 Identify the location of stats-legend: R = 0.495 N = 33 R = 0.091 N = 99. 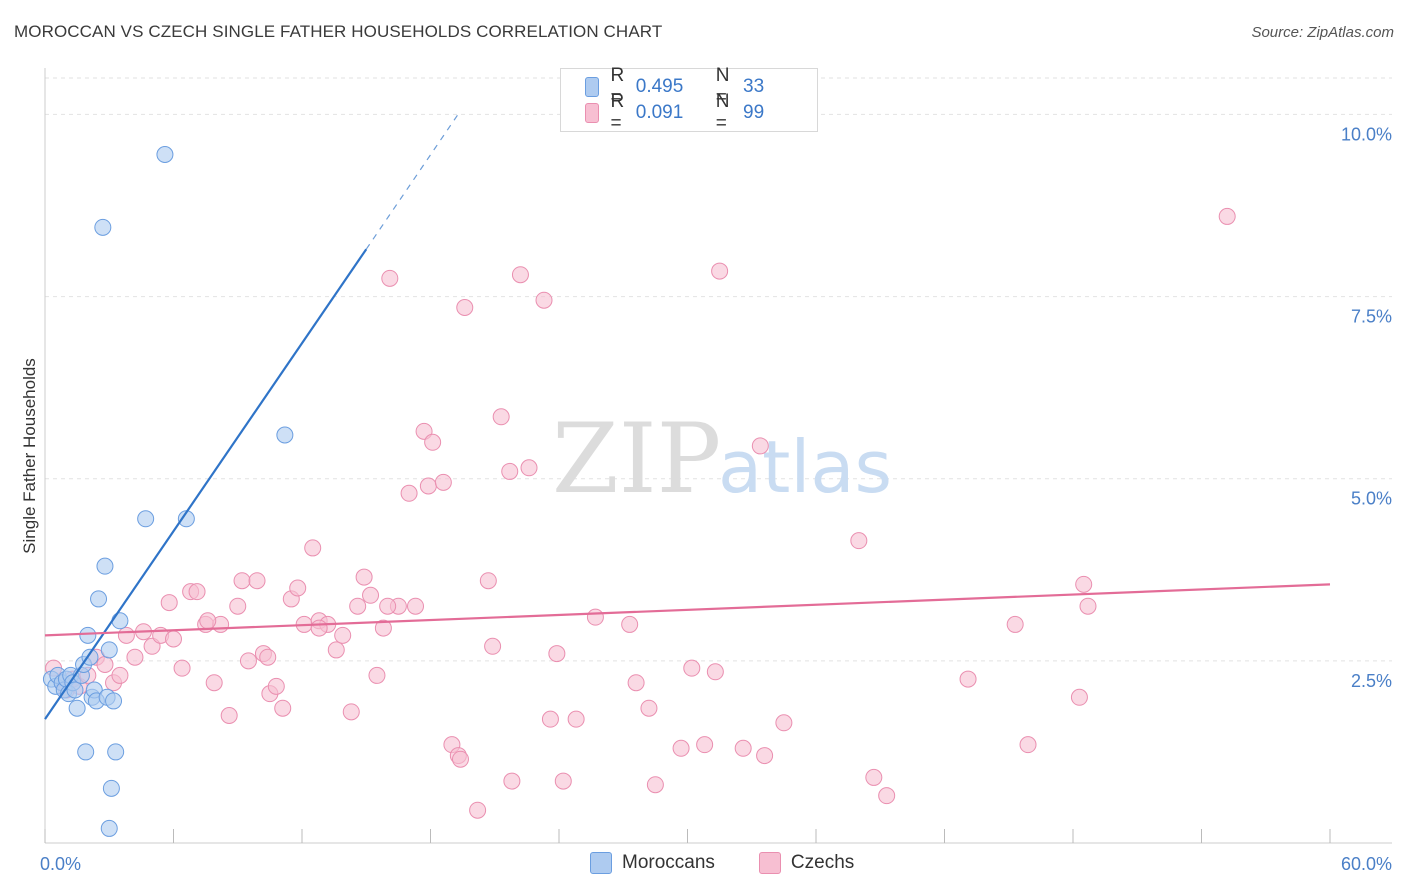
(689, 99).